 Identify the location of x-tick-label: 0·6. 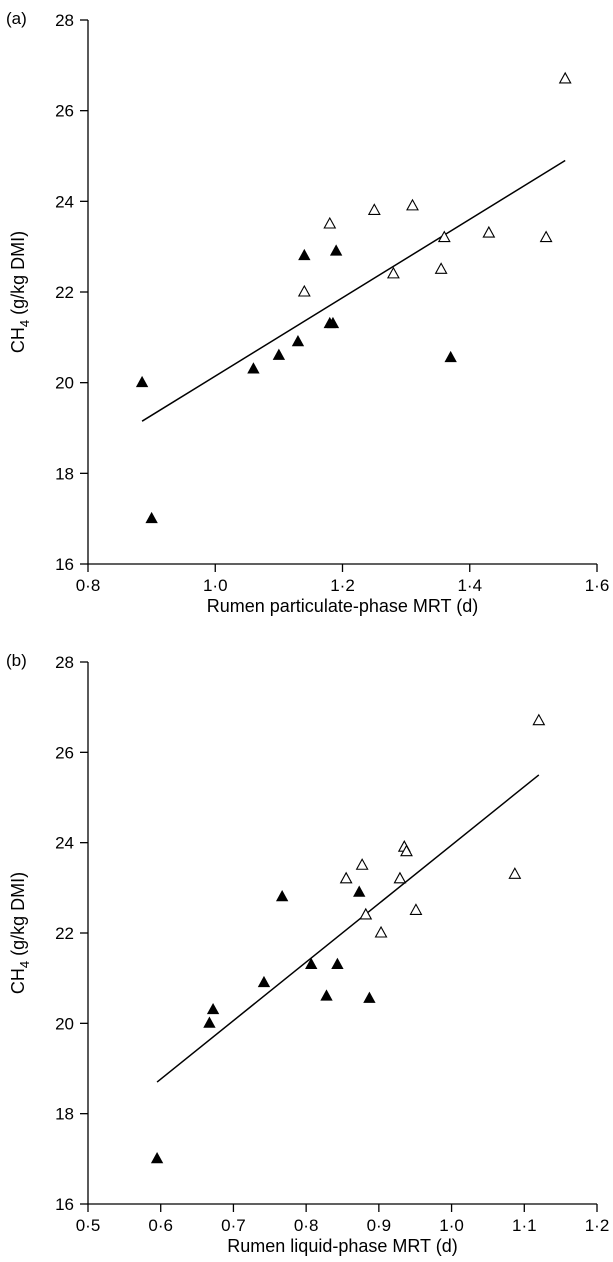
(160, 1225).